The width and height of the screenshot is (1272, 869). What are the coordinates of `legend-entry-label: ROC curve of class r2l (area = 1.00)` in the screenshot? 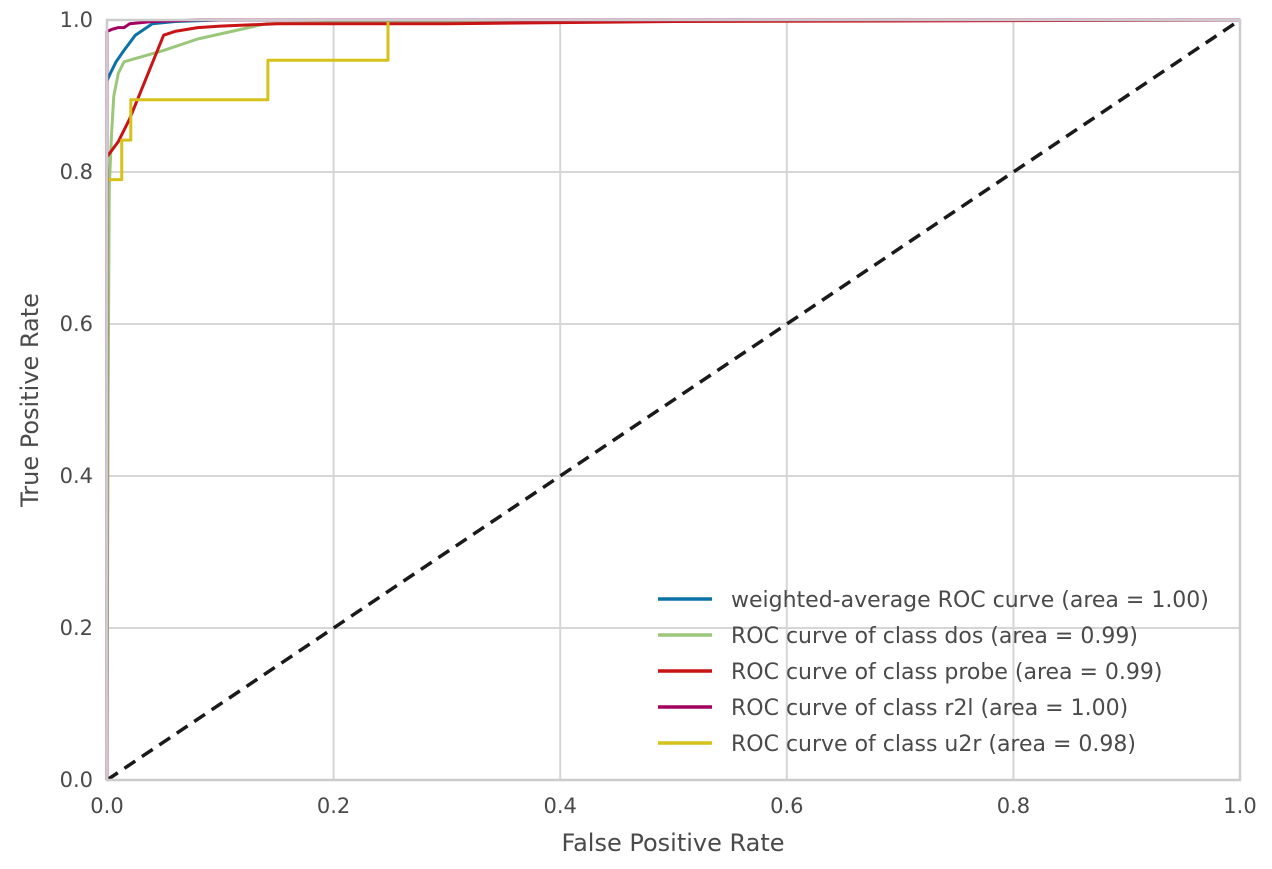 It's located at (929, 708).